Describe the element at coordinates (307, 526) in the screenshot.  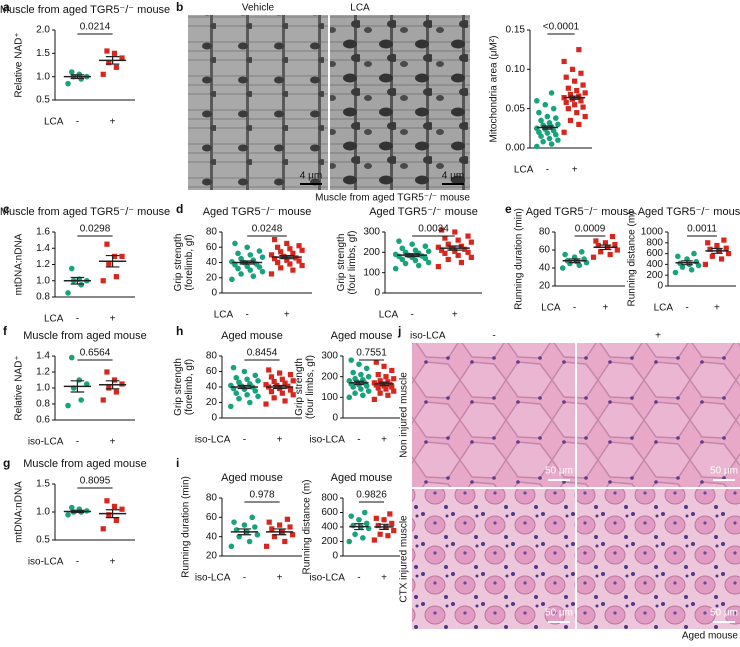
I see `y-axis-label: Running distance (m)` at that location.